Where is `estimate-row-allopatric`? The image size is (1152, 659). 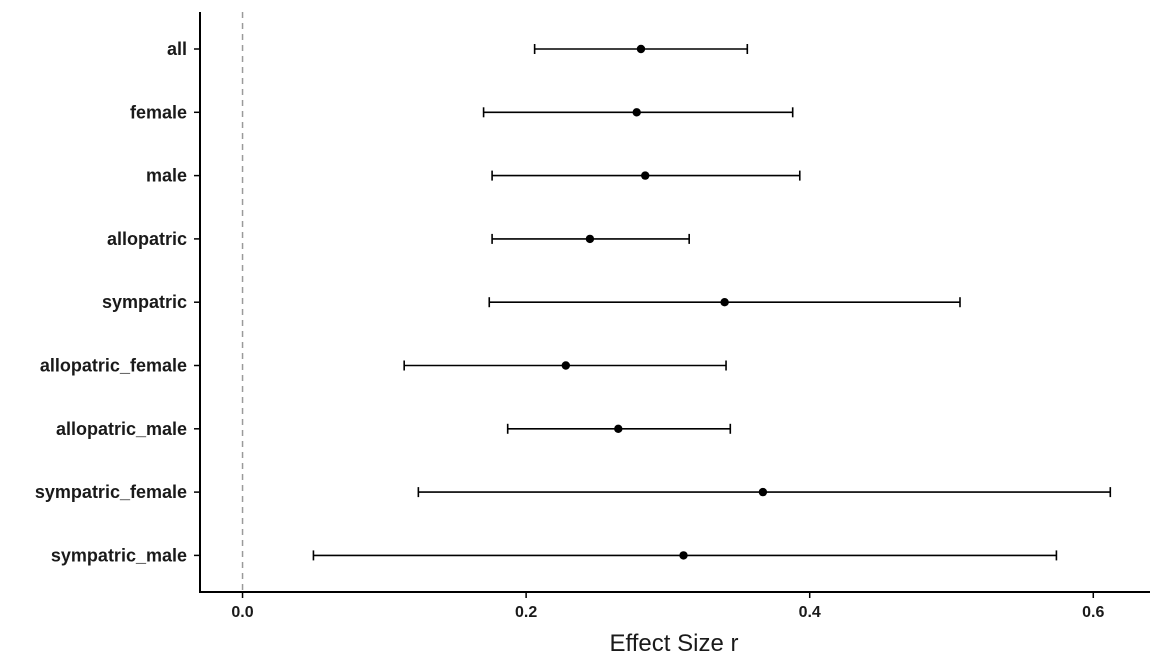 estimate-row-allopatric is located at coordinates (590, 238).